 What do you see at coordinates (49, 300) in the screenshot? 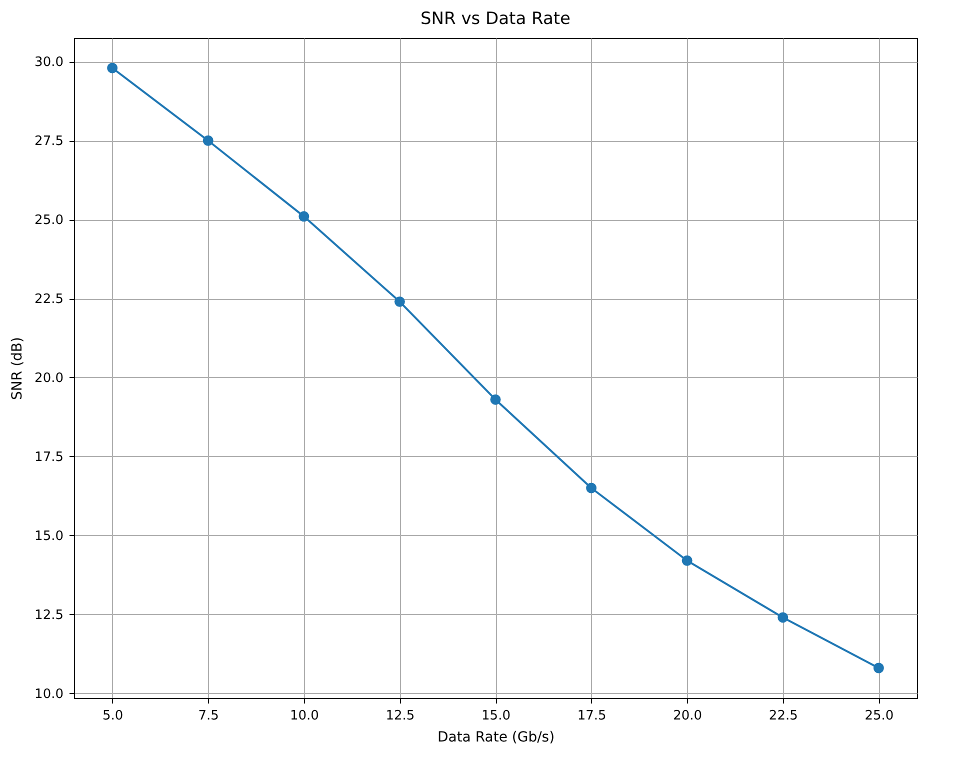
I see `y-tick-label: 22.5` at bounding box center [49, 300].